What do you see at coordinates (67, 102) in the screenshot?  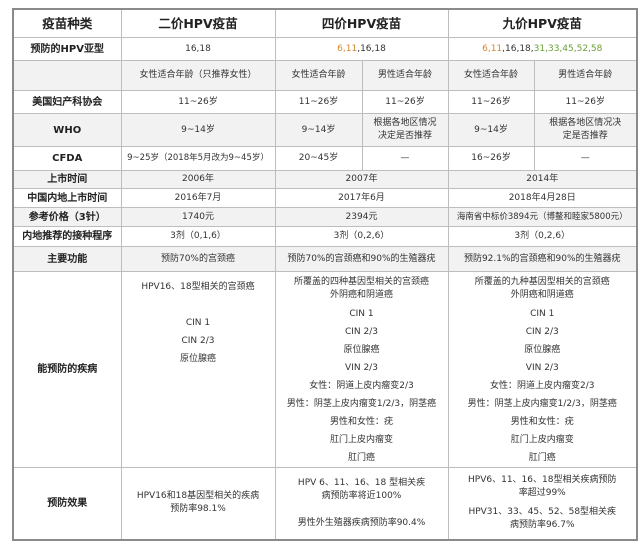 I see `row-label: 美国妇产科协会` at bounding box center [67, 102].